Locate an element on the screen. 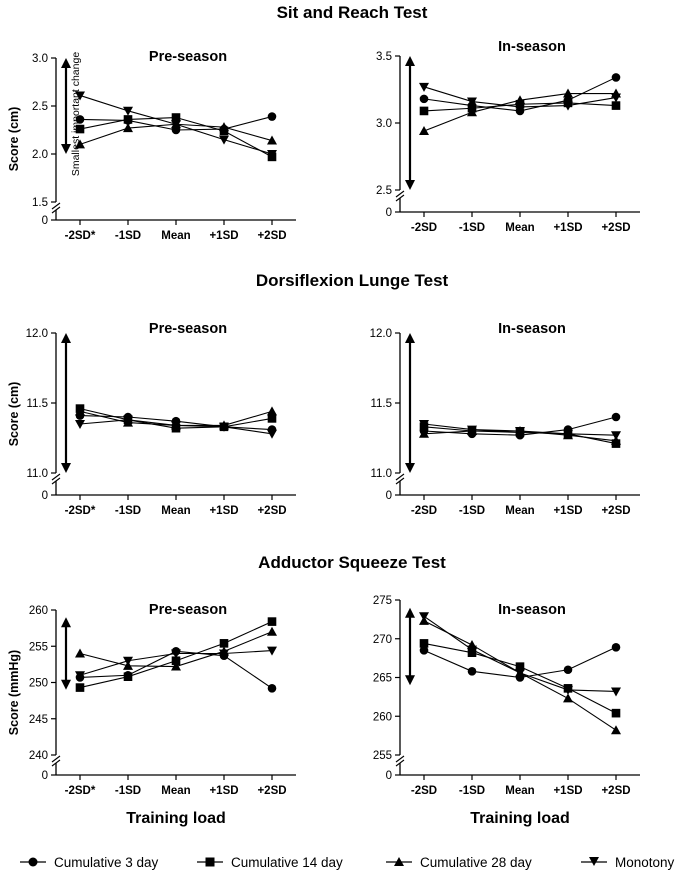  group-title-dorsiflexion: Dorsiflexion Lunge Test is located at coordinates (352, 280).